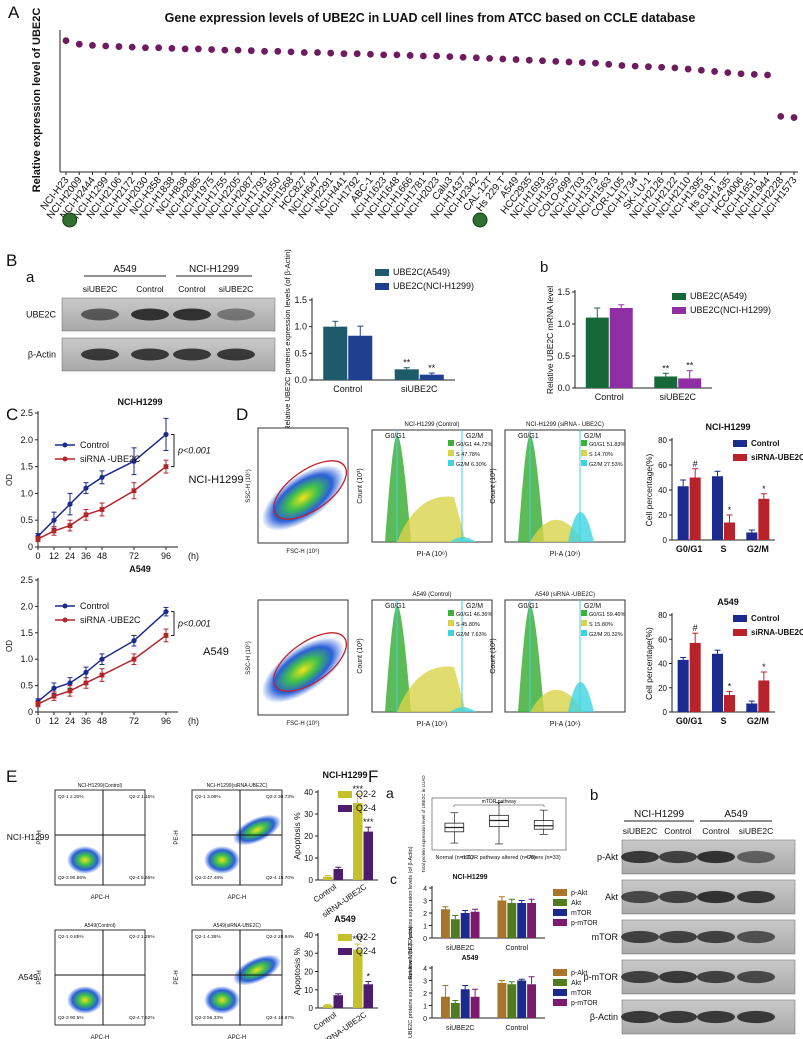 This screenshot has height=1039, width=803. What do you see at coordinates (528, 436) in the screenshot?
I see `gate-label: G0/G1` at bounding box center [528, 436].